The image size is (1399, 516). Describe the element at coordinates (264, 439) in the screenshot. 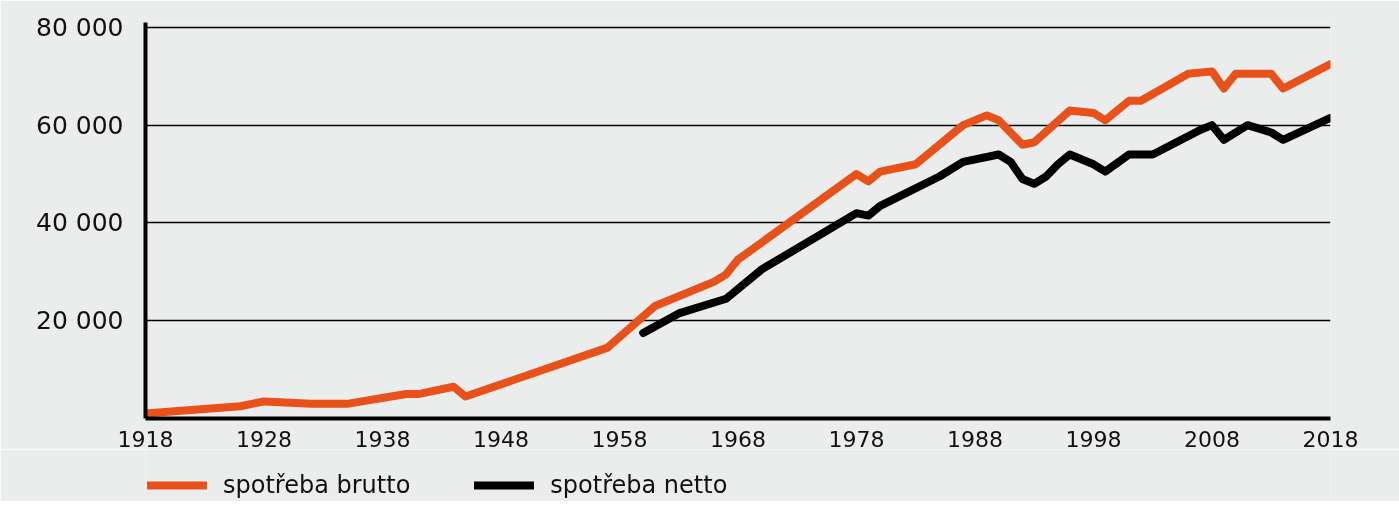

I see `x-tick-label: 1928` at that location.